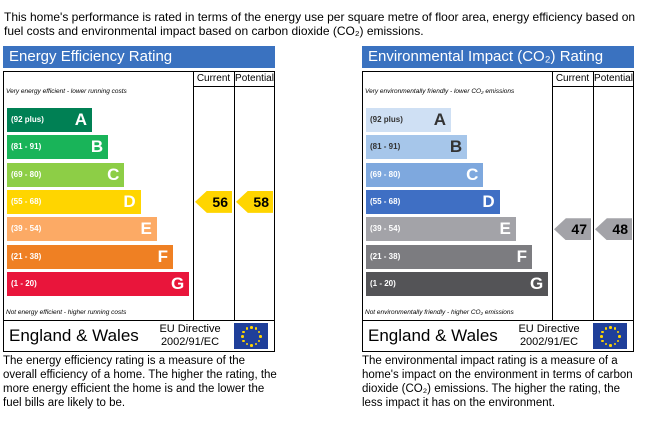 The image size is (656, 429). Describe the element at coordinates (139, 57) in the screenshot. I see `panel-title: Energy Efficiency Rating` at that location.